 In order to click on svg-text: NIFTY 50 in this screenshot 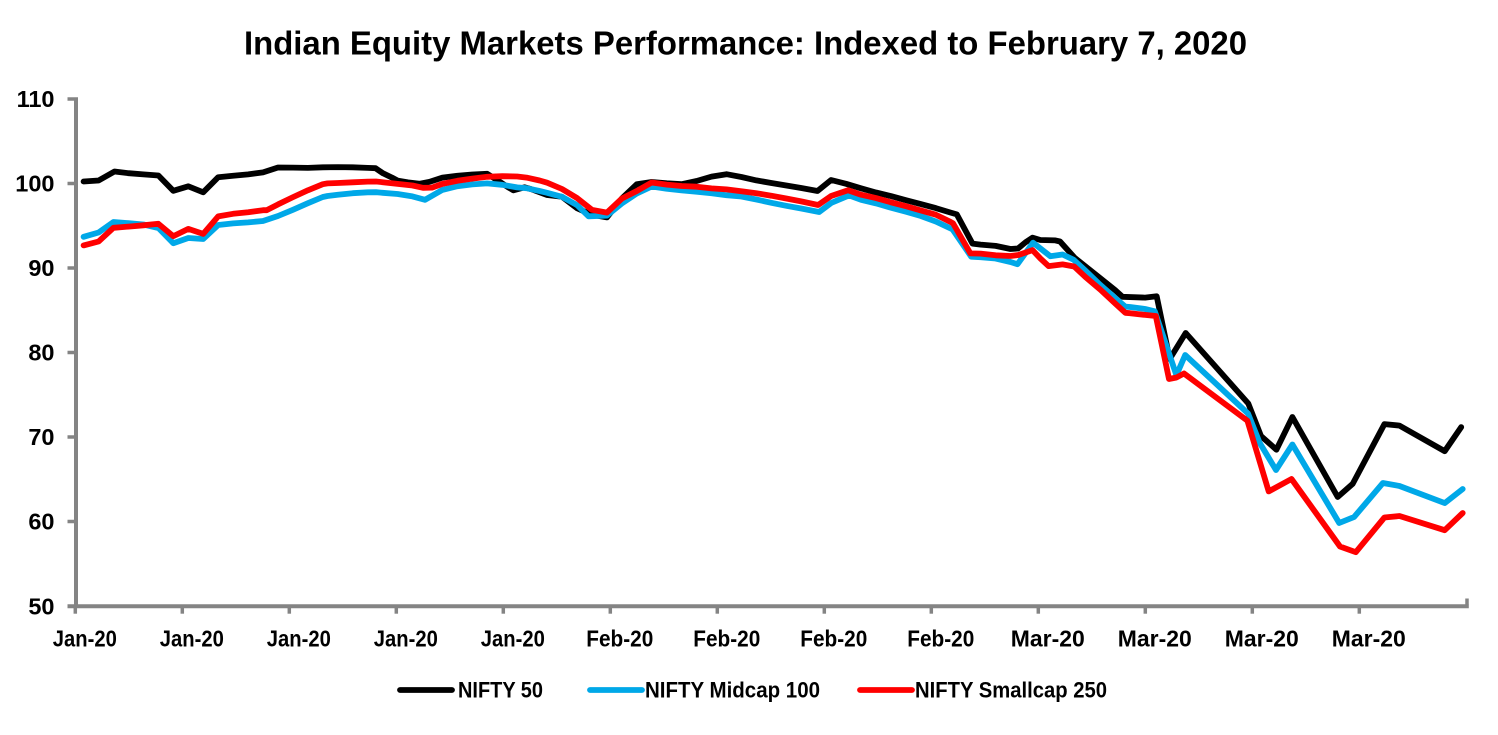, I will do `click(500, 689)`.